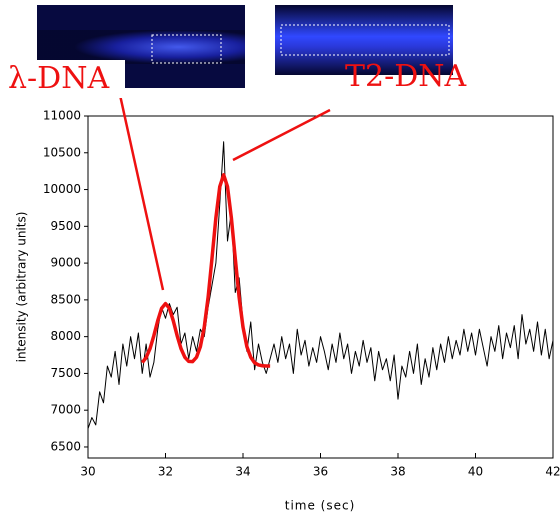  I want to click on x-tick-label: 42, so click(552, 472).